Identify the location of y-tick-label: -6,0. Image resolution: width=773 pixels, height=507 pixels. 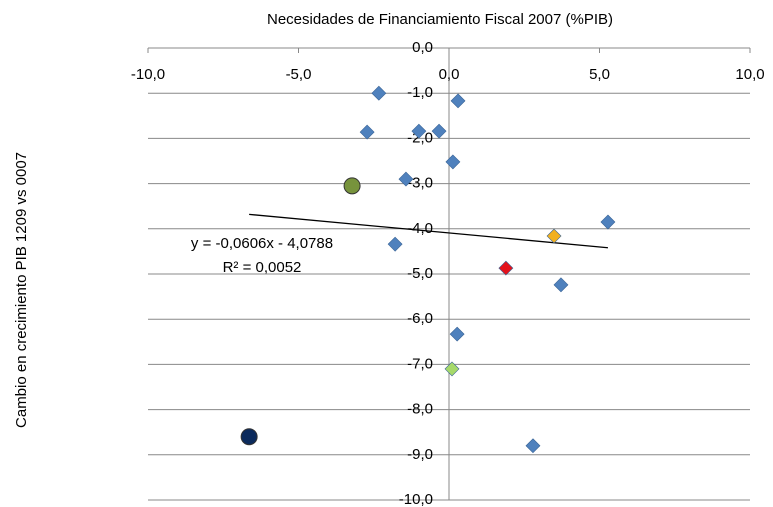
(420, 318).